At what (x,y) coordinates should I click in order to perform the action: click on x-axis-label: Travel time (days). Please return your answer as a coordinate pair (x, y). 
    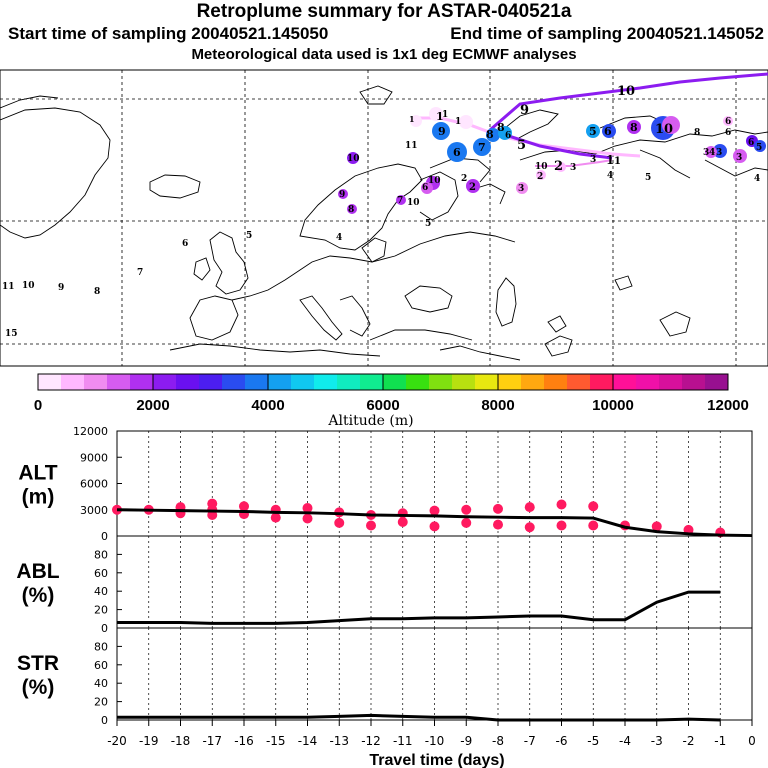
    Looking at the image, I should click on (436, 760).